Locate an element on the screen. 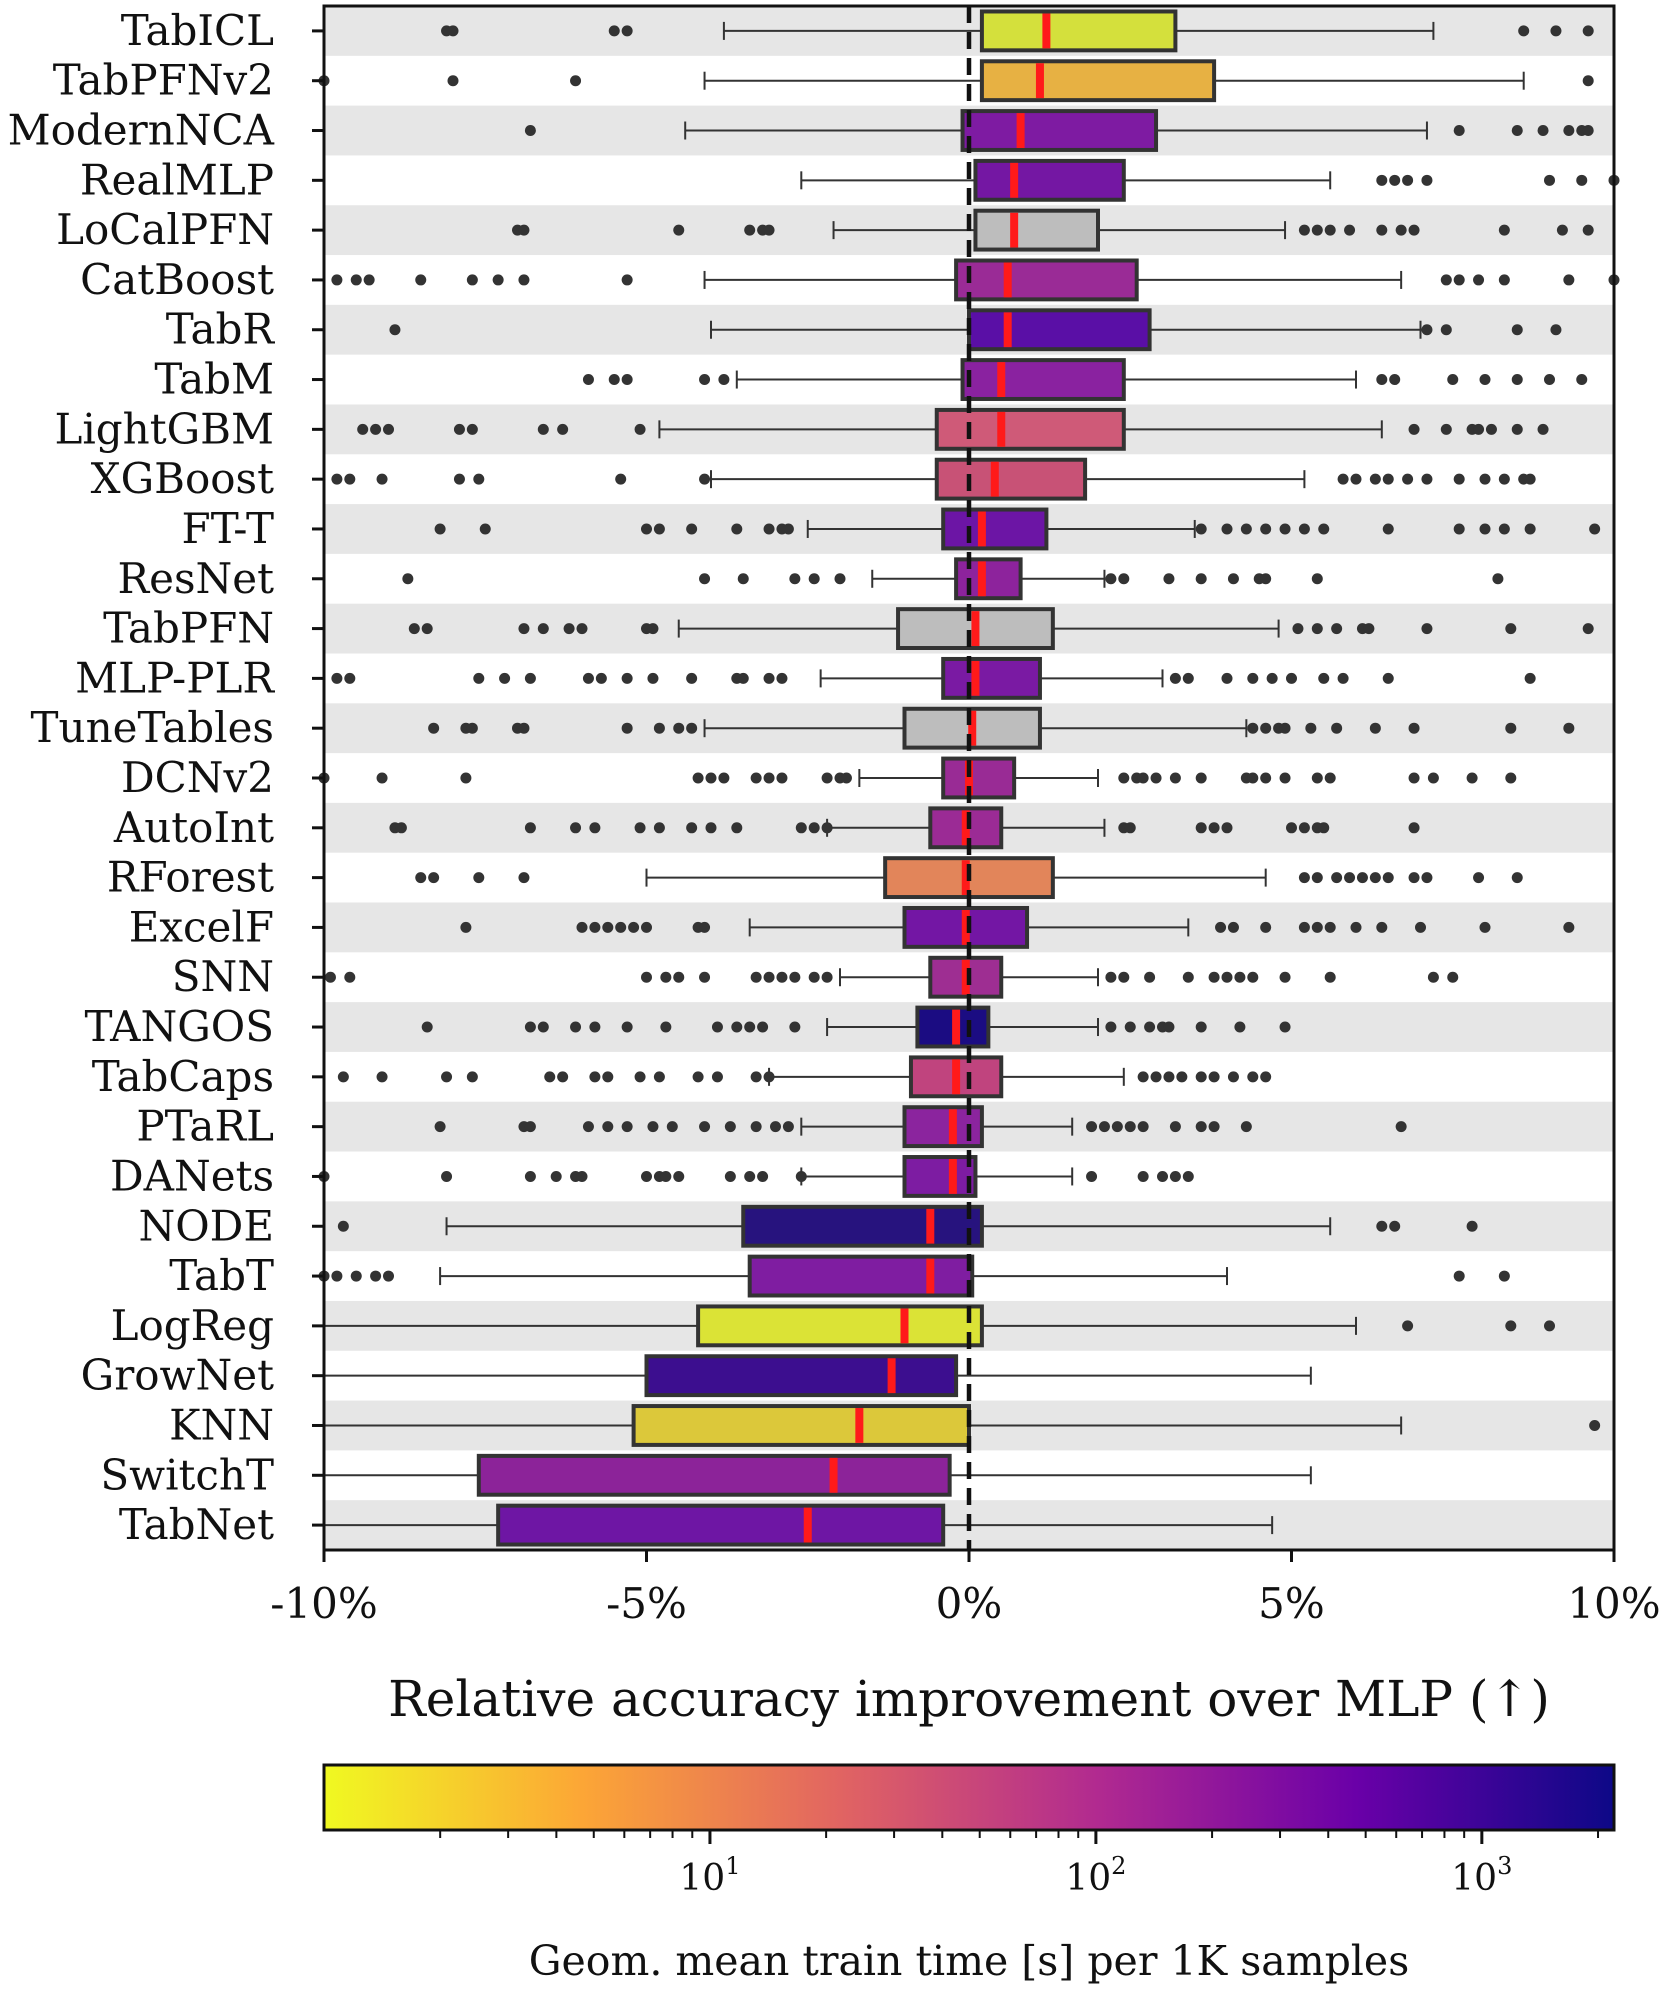  box-tabpfn is located at coordinates (1001, 629).